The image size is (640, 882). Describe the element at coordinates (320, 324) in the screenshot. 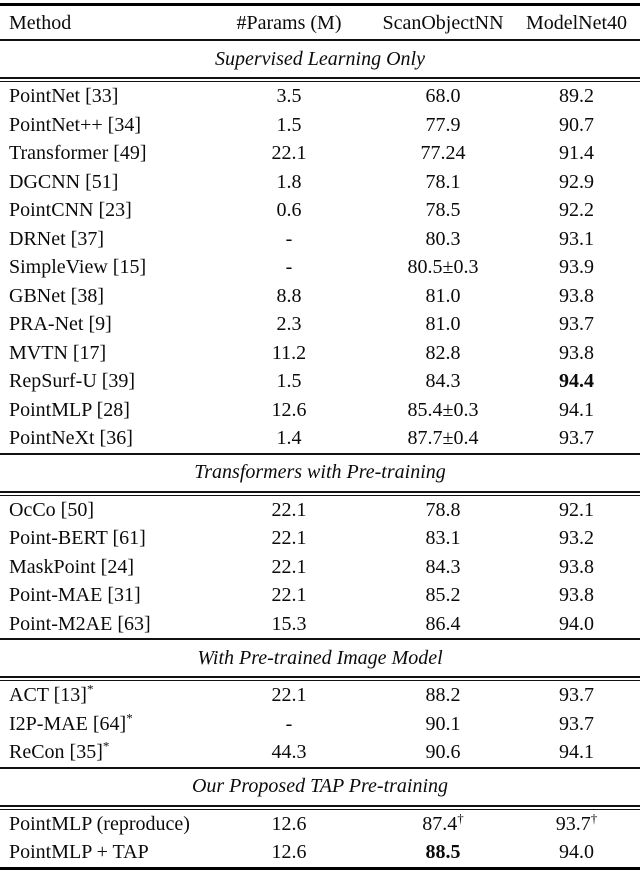

I see `row-pra-net: PRA-Net [9] 2.3 81.0 93.7` at that location.